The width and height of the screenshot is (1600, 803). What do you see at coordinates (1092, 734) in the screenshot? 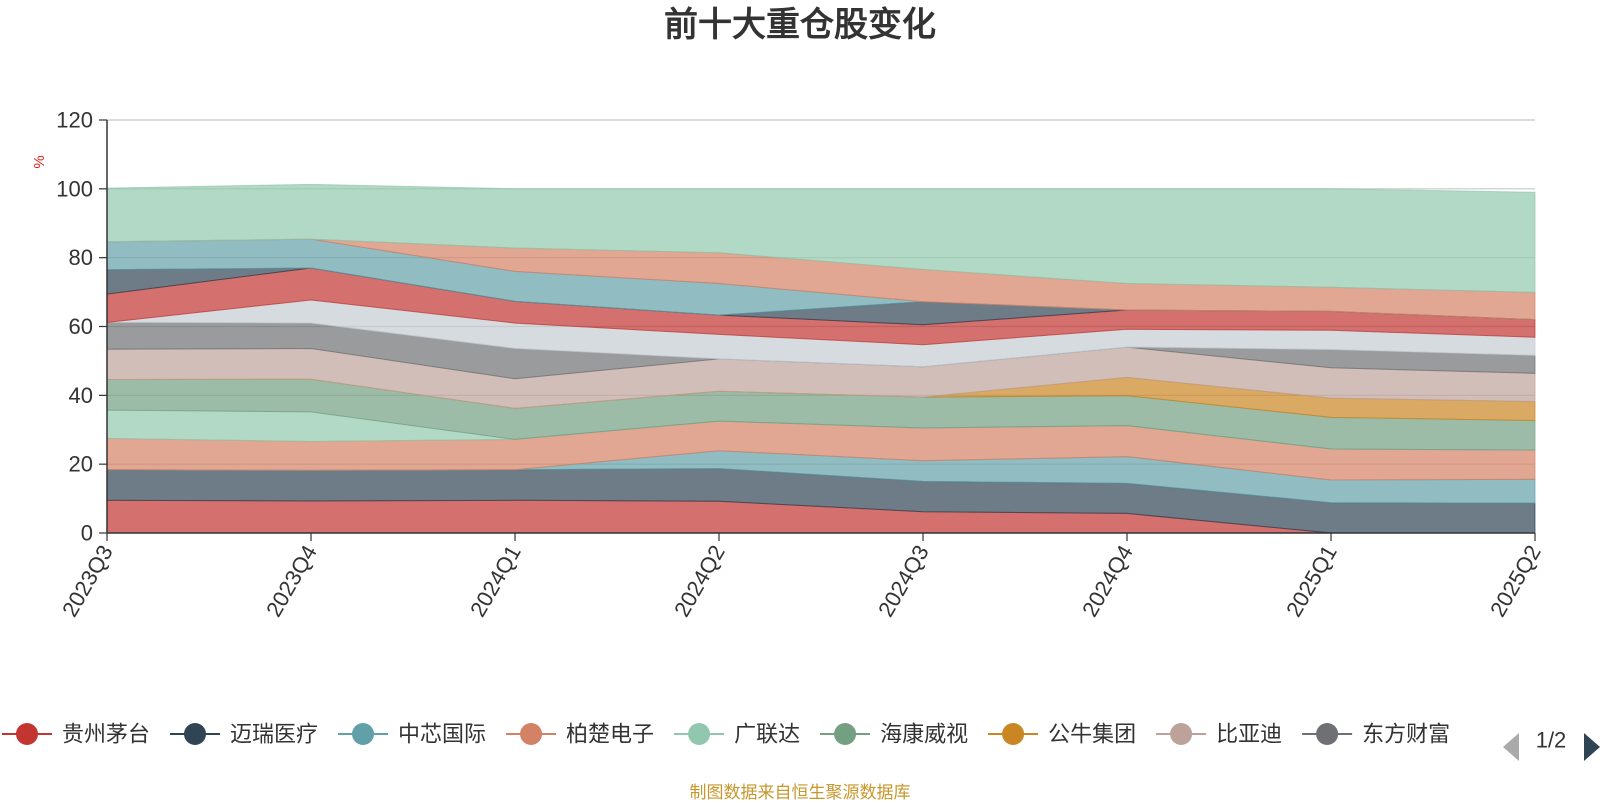
I see `legend-label: 公牛集团` at bounding box center [1092, 734].